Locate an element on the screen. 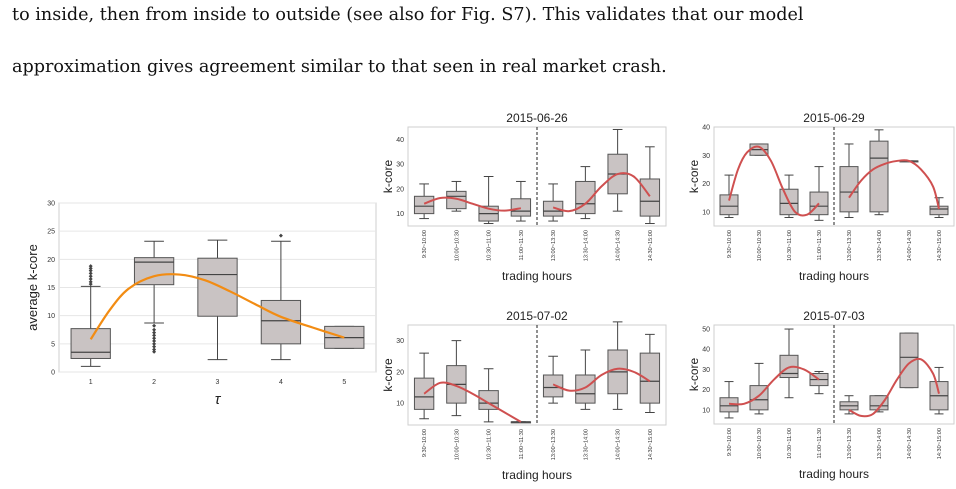 The image size is (956, 489). chart-title: 2015-06-29 is located at coordinates (834, 118).